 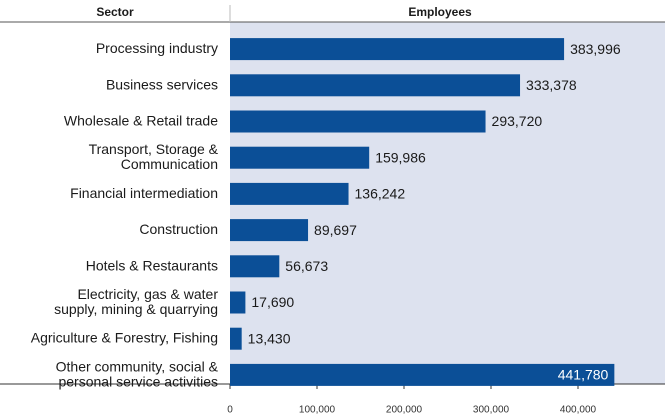 What do you see at coordinates (269, 338) in the screenshot?
I see `value-label: 13,430` at bounding box center [269, 338].